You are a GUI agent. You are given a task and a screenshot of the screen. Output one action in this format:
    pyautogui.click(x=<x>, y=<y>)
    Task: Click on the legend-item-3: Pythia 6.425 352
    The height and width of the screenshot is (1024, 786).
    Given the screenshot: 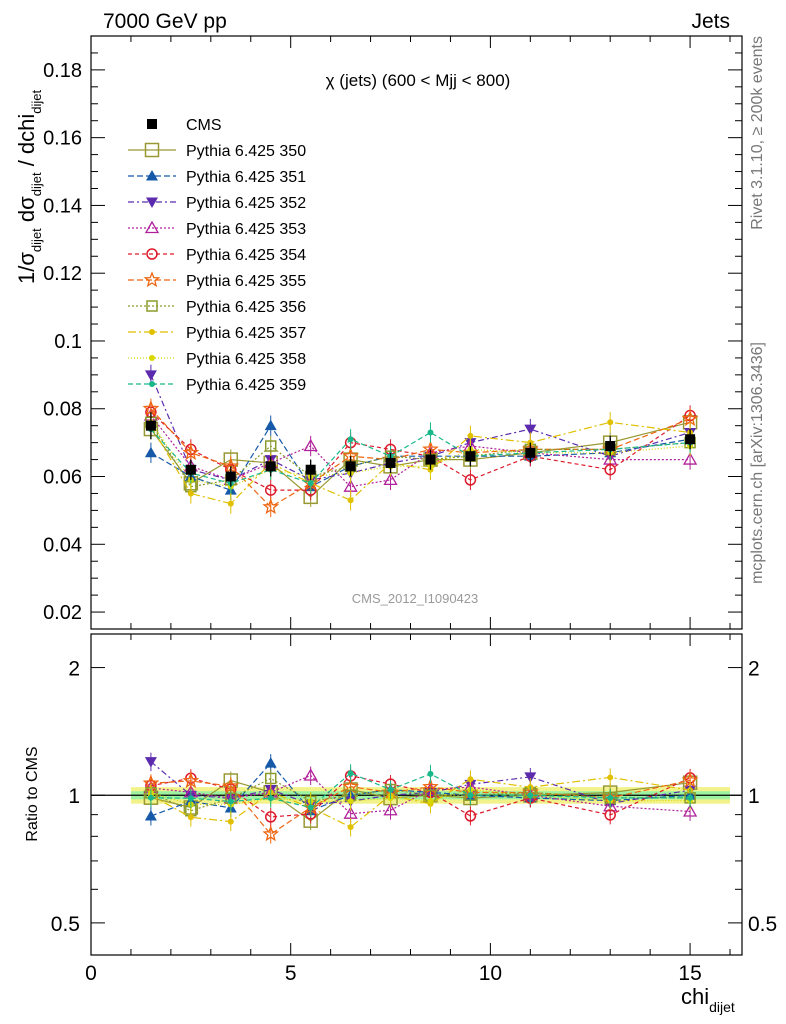 What is the action you would take?
    pyautogui.click(x=217, y=203)
    